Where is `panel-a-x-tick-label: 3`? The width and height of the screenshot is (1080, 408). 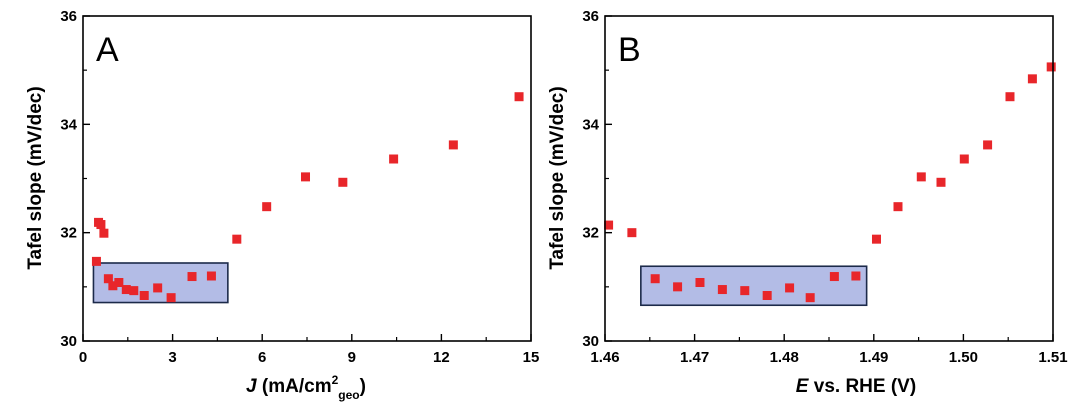 panel-a-x-tick-label: 3 is located at coordinates (172, 357).